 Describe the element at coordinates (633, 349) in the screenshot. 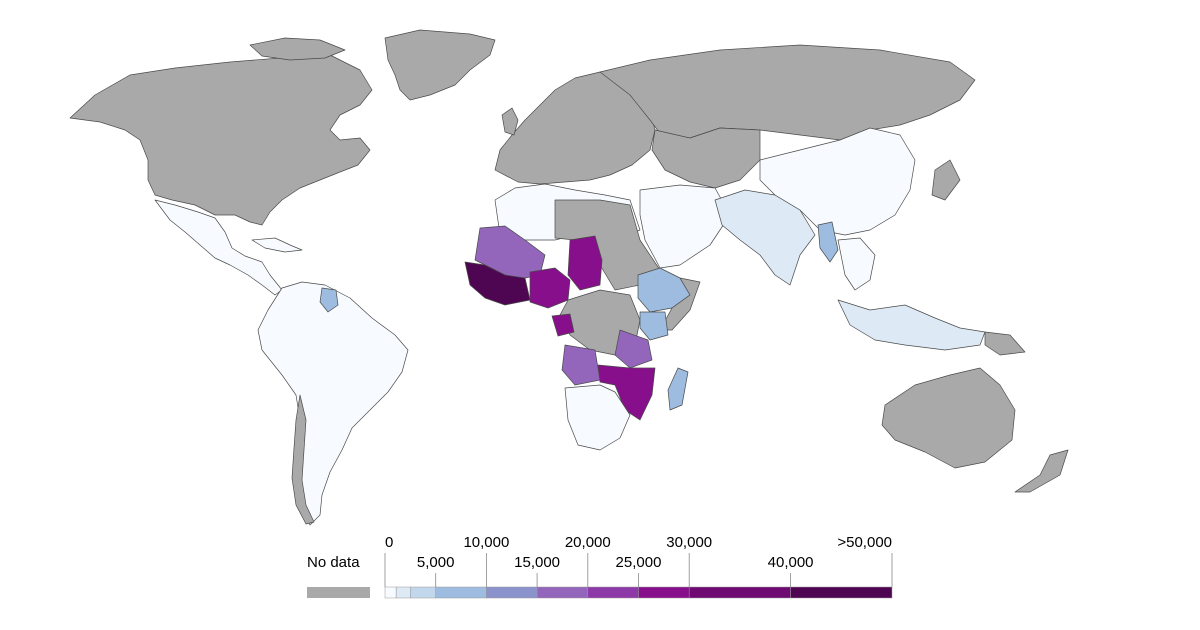

I see `region-tanzania` at that location.